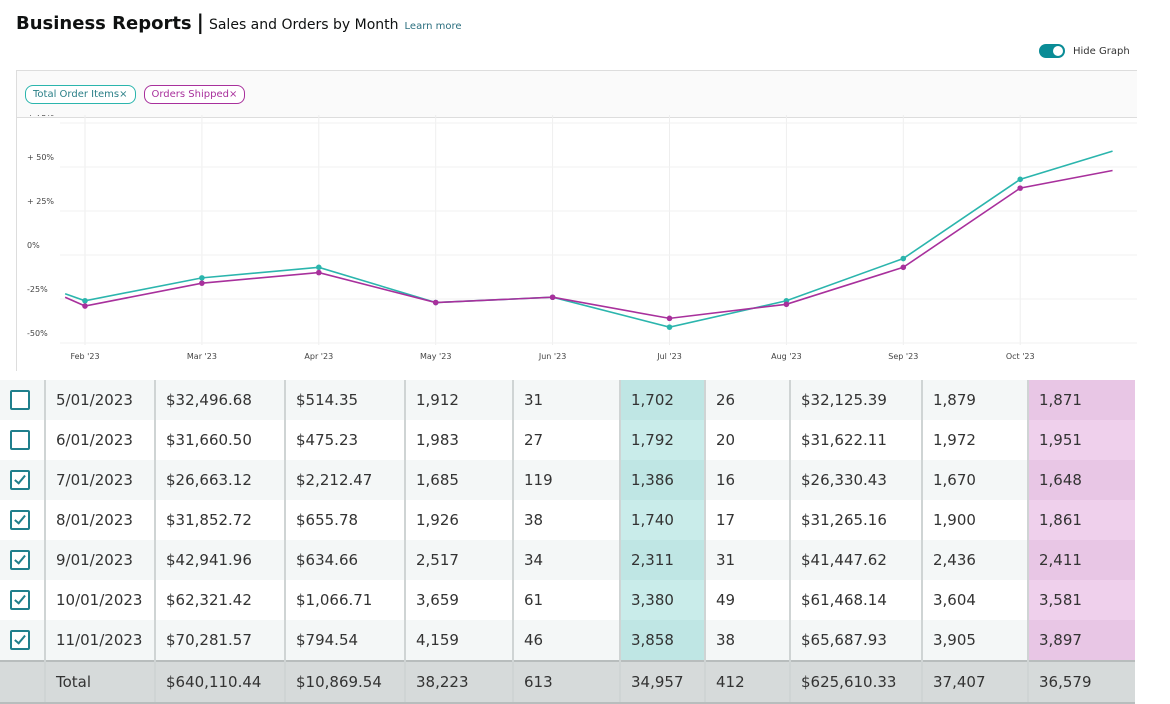 The image size is (1170, 704). I want to click on total-cell: 412, so click(747, 682).